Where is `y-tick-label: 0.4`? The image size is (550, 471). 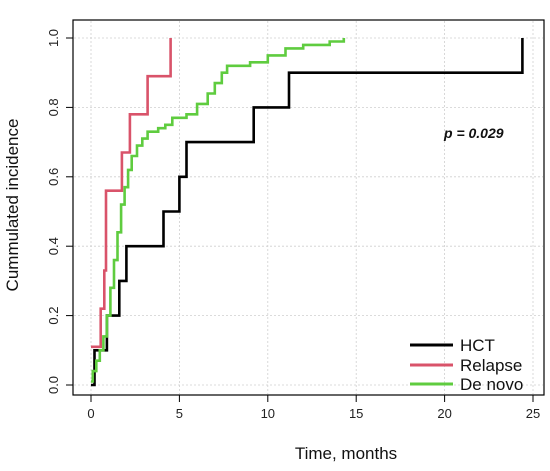 y-tick-label: 0.4 is located at coordinates (53, 246).